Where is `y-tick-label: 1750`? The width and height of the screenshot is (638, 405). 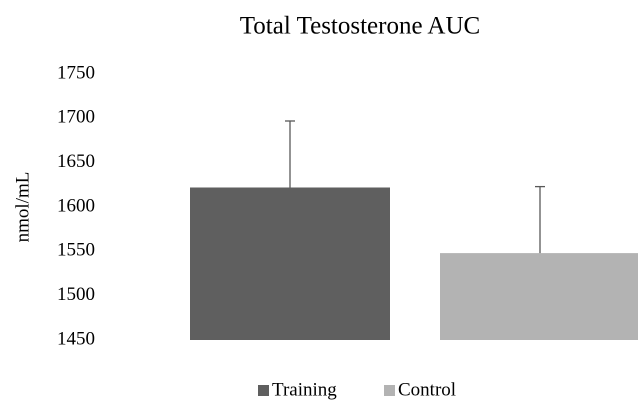
y-tick-label: 1750 is located at coordinates (76, 72).